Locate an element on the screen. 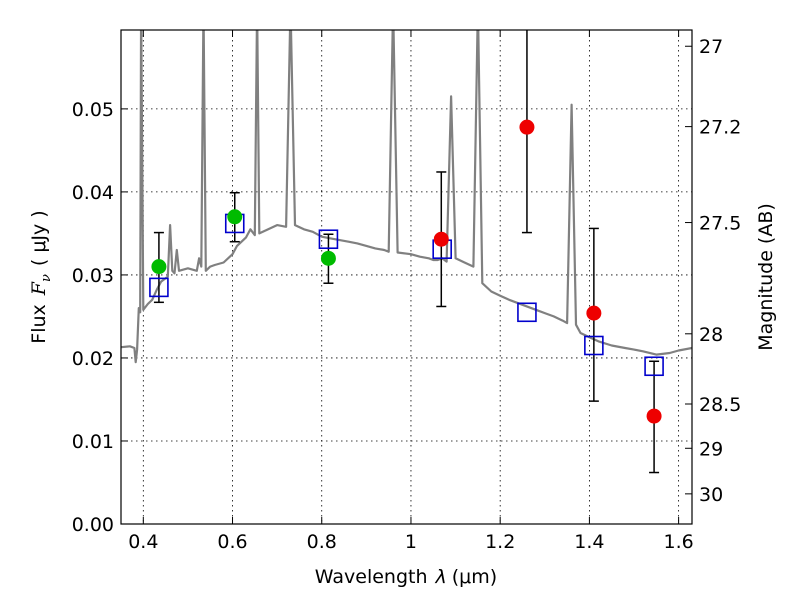  x-tick-label: 0.6 is located at coordinates (232, 542).